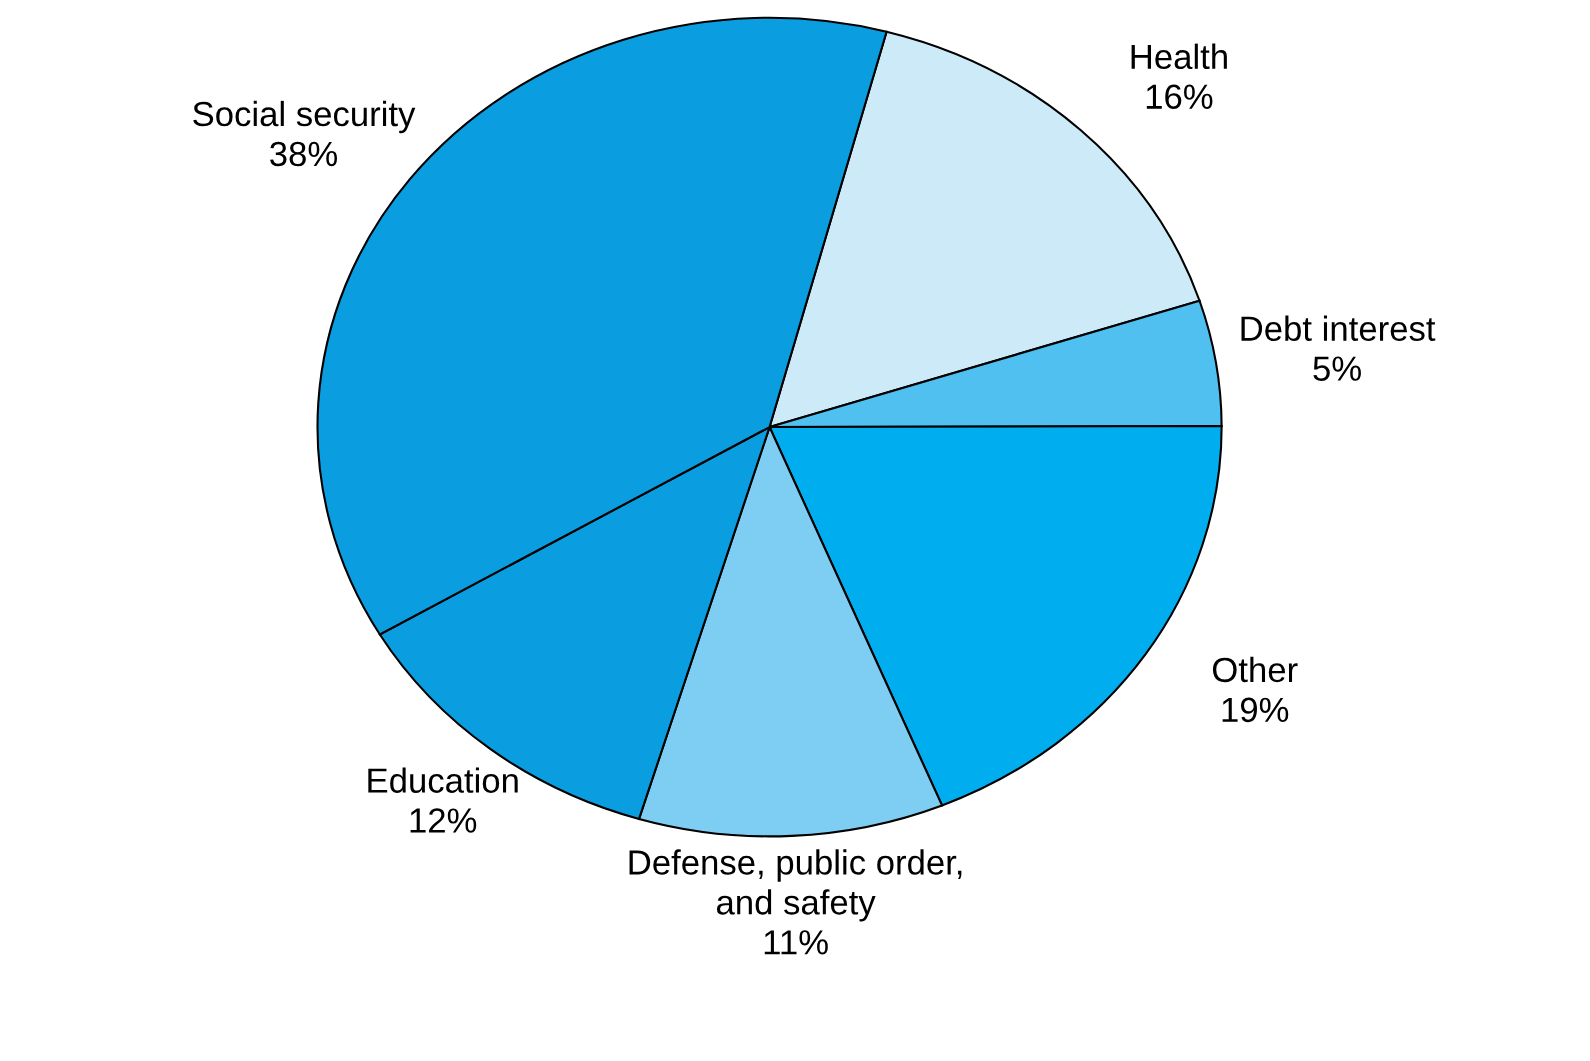  I want to click on data-label: 11%, so click(796, 942).